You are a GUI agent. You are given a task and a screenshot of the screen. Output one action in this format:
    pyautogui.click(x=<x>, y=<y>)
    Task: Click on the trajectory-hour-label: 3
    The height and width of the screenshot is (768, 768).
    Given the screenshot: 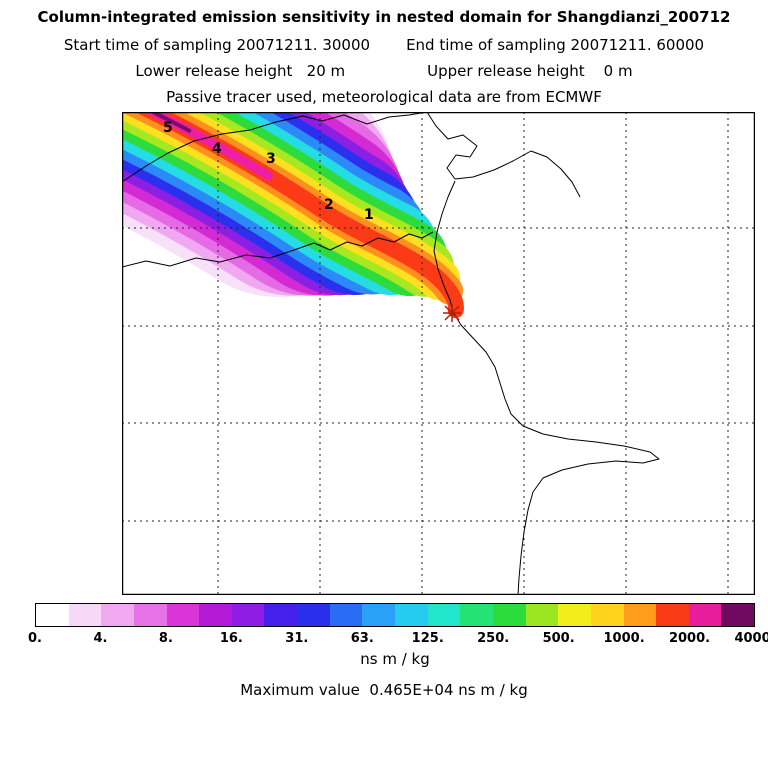 What is the action you would take?
    pyautogui.click(x=271, y=159)
    